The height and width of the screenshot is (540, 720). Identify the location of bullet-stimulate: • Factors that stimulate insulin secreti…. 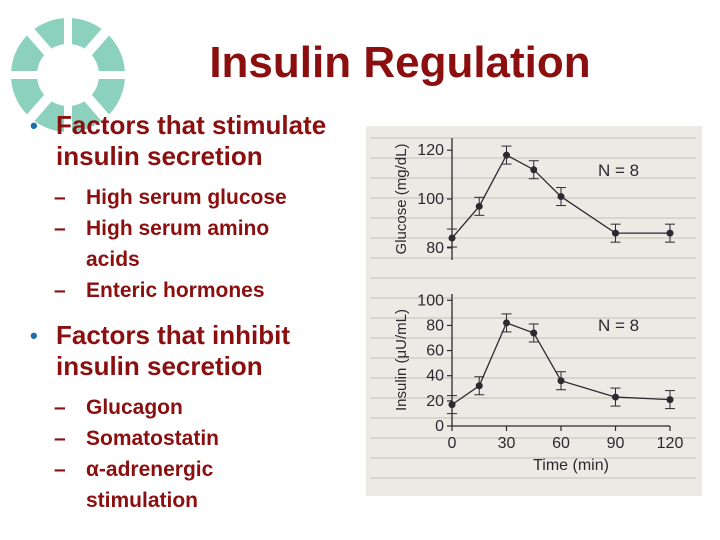
(195, 141).